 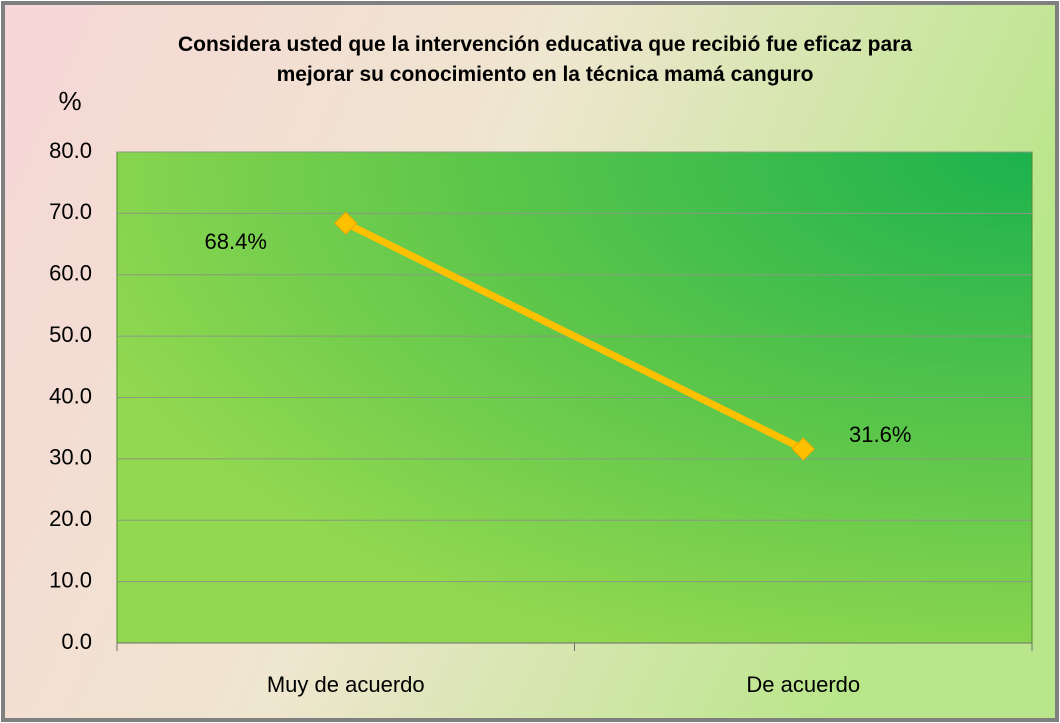 What do you see at coordinates (70, 518) in the screenshot?
I see `y-tick-label: 20.0` at bounding box center [70, 518].